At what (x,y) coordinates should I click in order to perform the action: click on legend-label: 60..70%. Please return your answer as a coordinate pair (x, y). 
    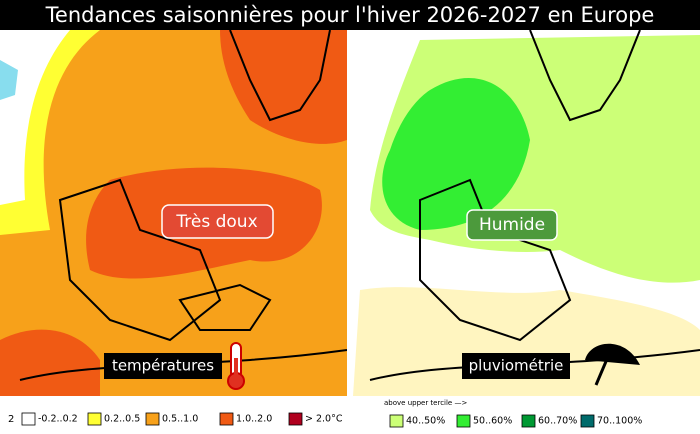
    Looking at the image, I should click on (557, 421).